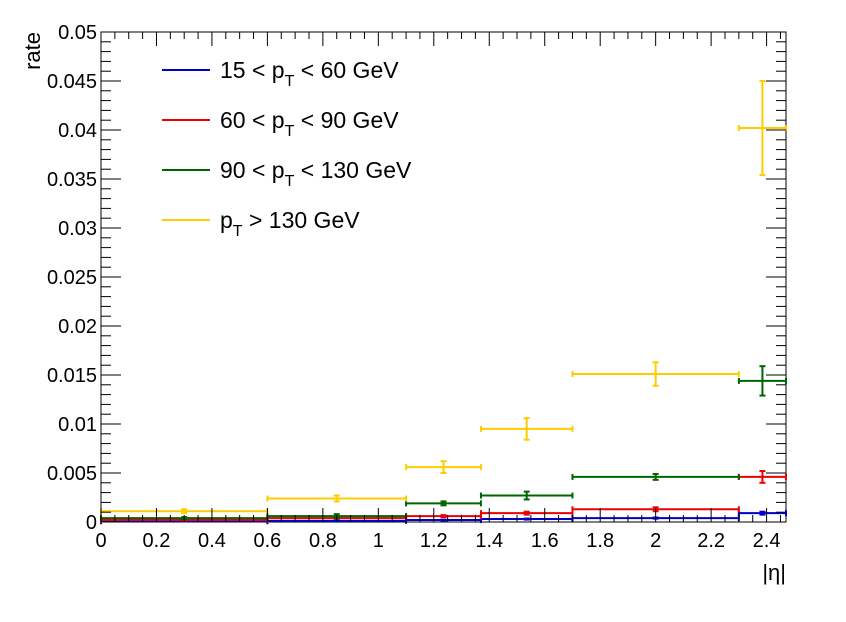 Image resolution: width=846 pixels, height=622 pixels. I want to click on legend-label-suffix: > 130 GeV, so click(302, 220).